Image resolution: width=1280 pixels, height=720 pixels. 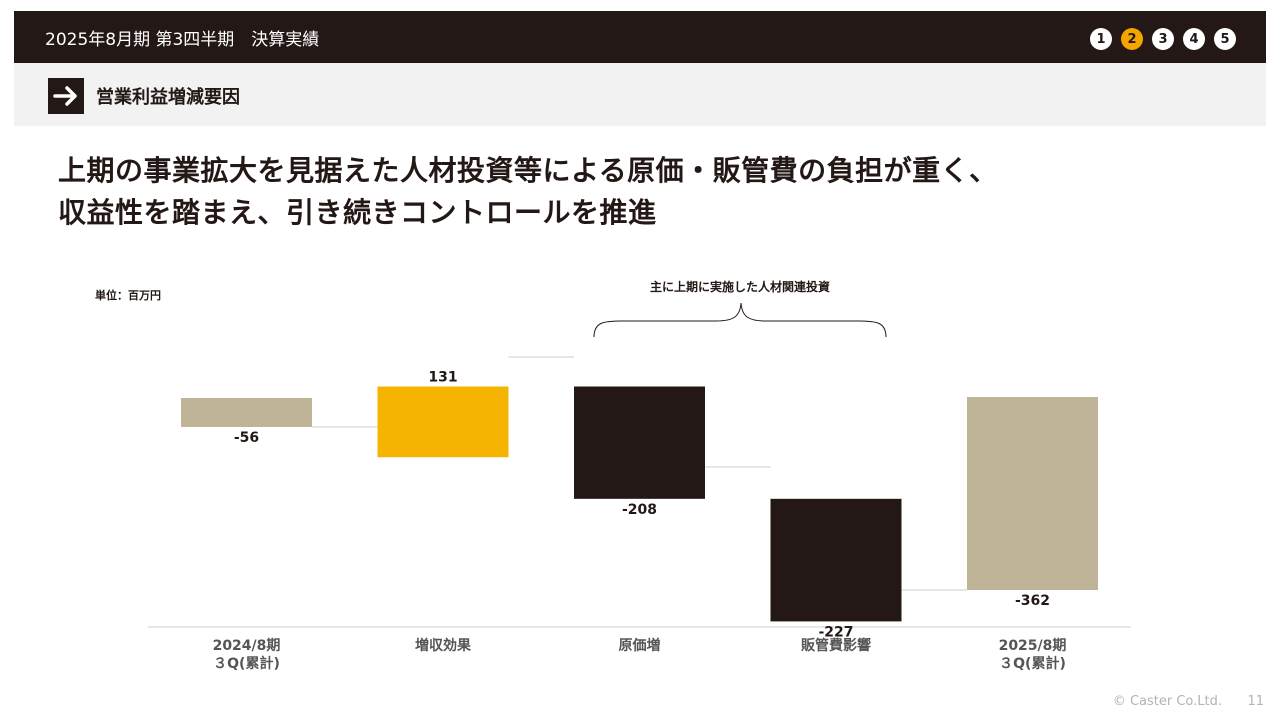 What do you see at coordinates (640, 37) in the screenshot?
I see `header-bar: 2025年8月期 第3四半期 決算実績 1 2 3 4 5` at bounding box center [640, 37].